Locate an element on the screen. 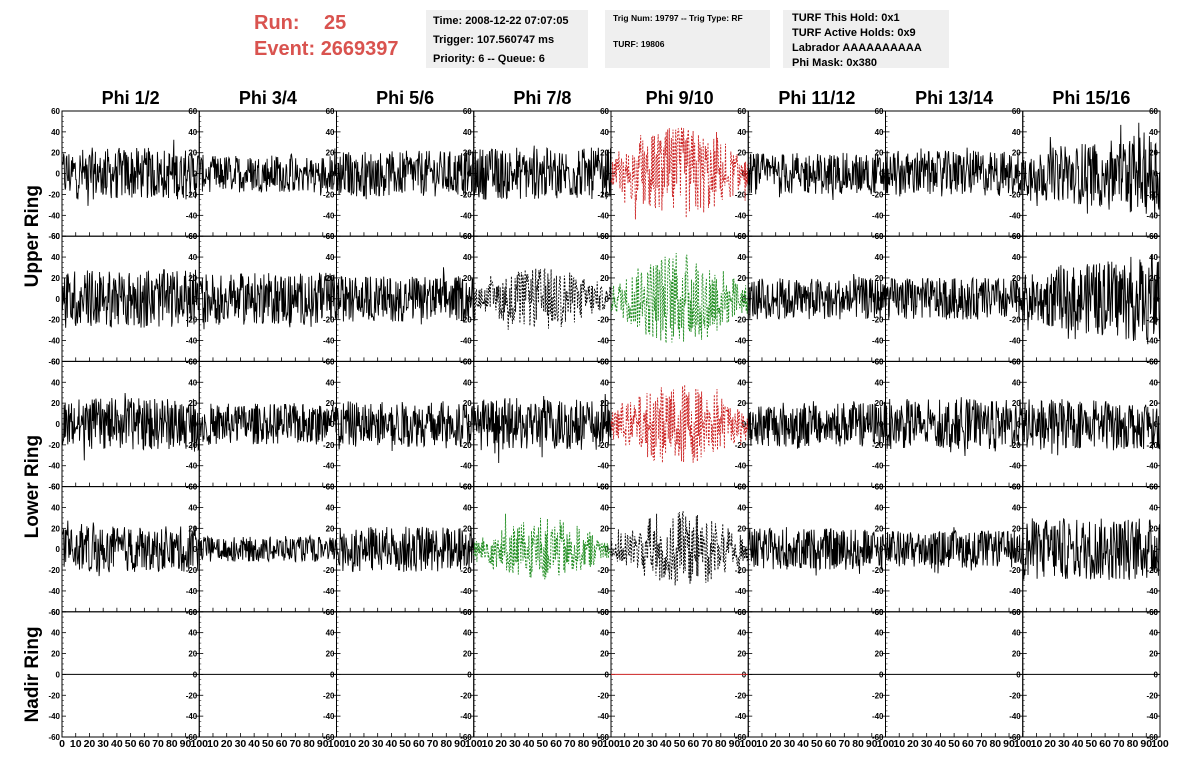 The height and width of the screenshot is (772, 1196). x-tick-label: 70 is located at coordinates (982, 744).